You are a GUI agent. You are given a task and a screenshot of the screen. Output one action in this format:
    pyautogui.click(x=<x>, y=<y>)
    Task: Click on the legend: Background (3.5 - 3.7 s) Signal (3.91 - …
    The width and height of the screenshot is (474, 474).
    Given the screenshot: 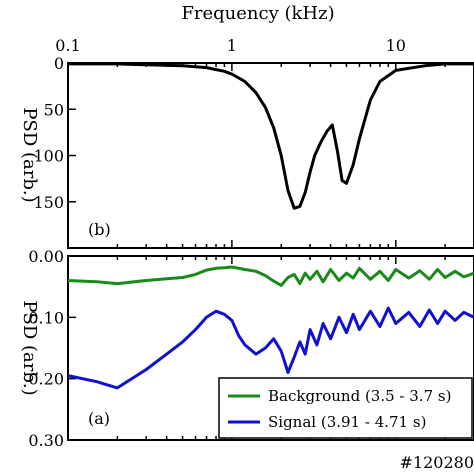 What is the action you would take?
    pyautogui.click(x=345, y=408)
    